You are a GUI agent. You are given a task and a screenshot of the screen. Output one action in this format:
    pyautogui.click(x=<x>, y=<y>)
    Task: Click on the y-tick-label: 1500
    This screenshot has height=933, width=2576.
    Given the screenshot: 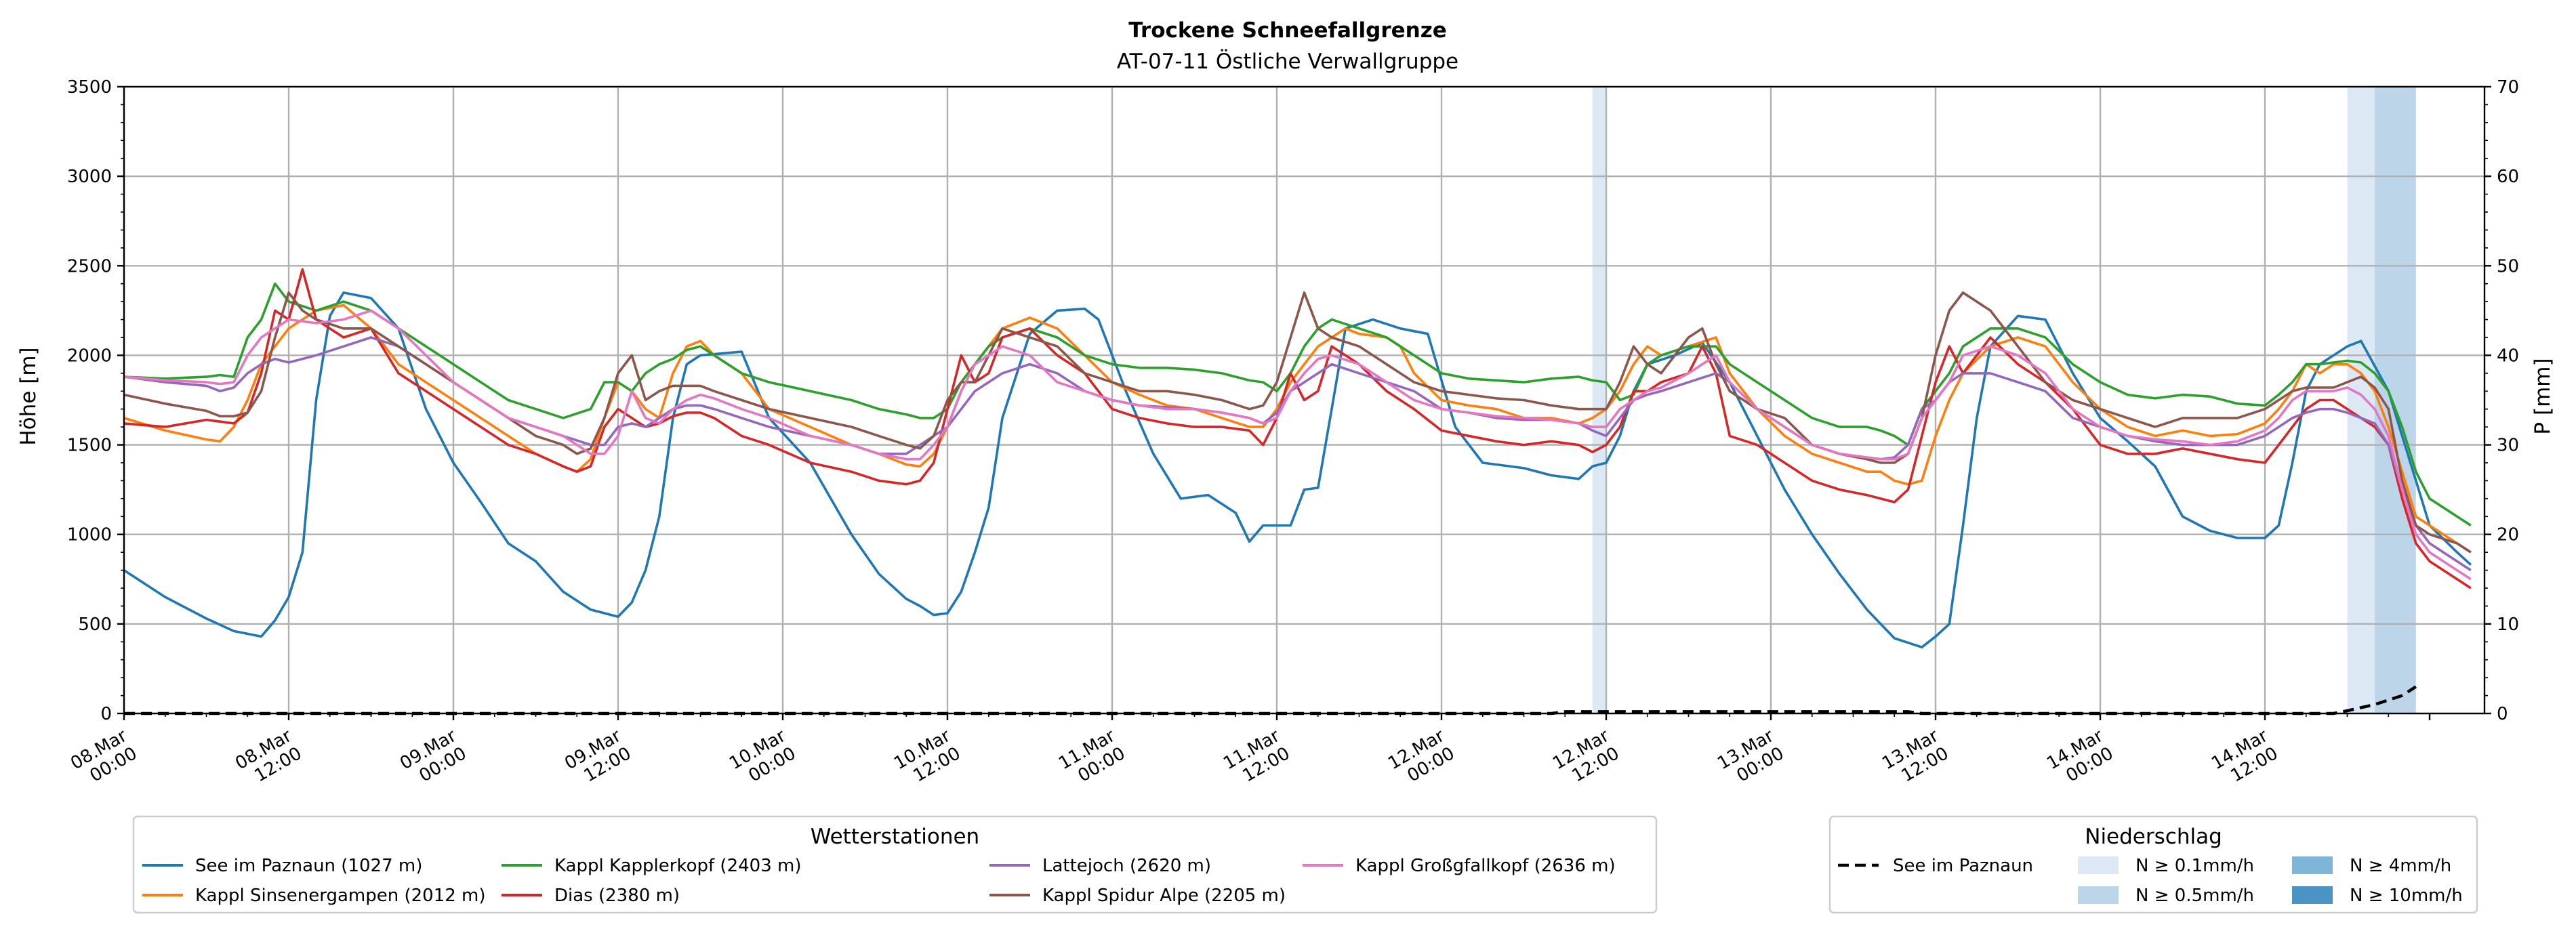 What is the action you would take?
    pyautogui.click(x=90, y=446)
    